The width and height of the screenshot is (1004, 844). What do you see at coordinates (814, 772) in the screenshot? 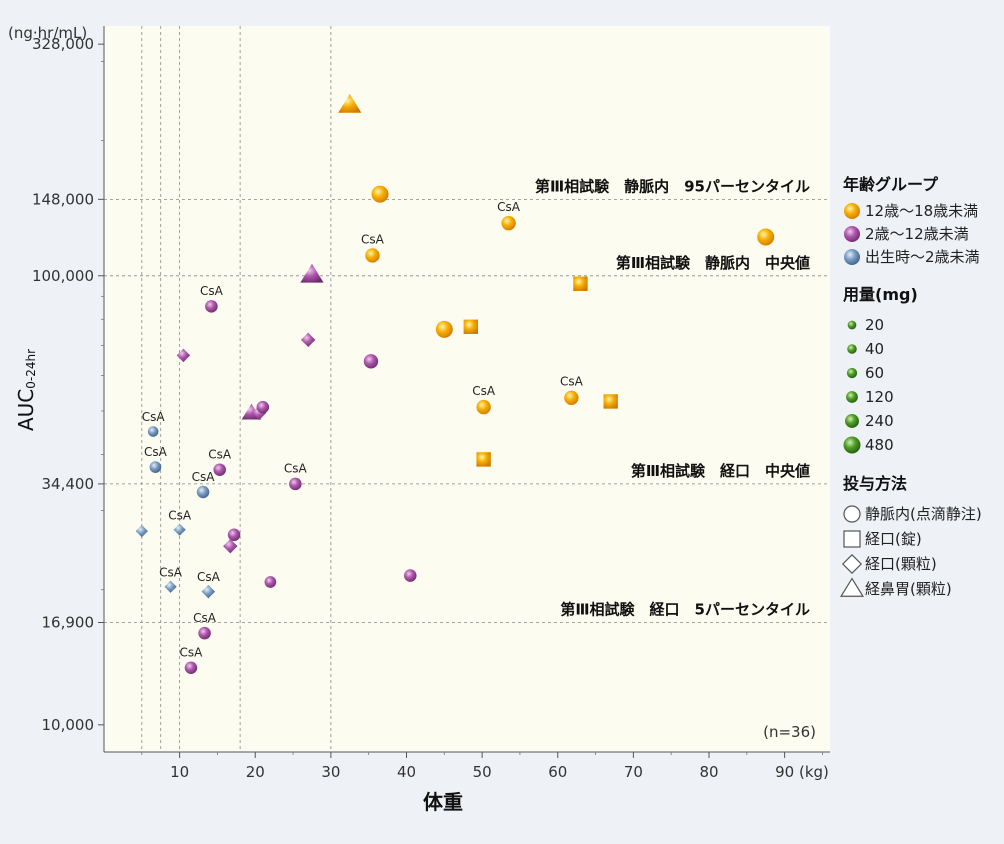
I see `x-unit-label: (kg)` at bounding box center [814, 772].